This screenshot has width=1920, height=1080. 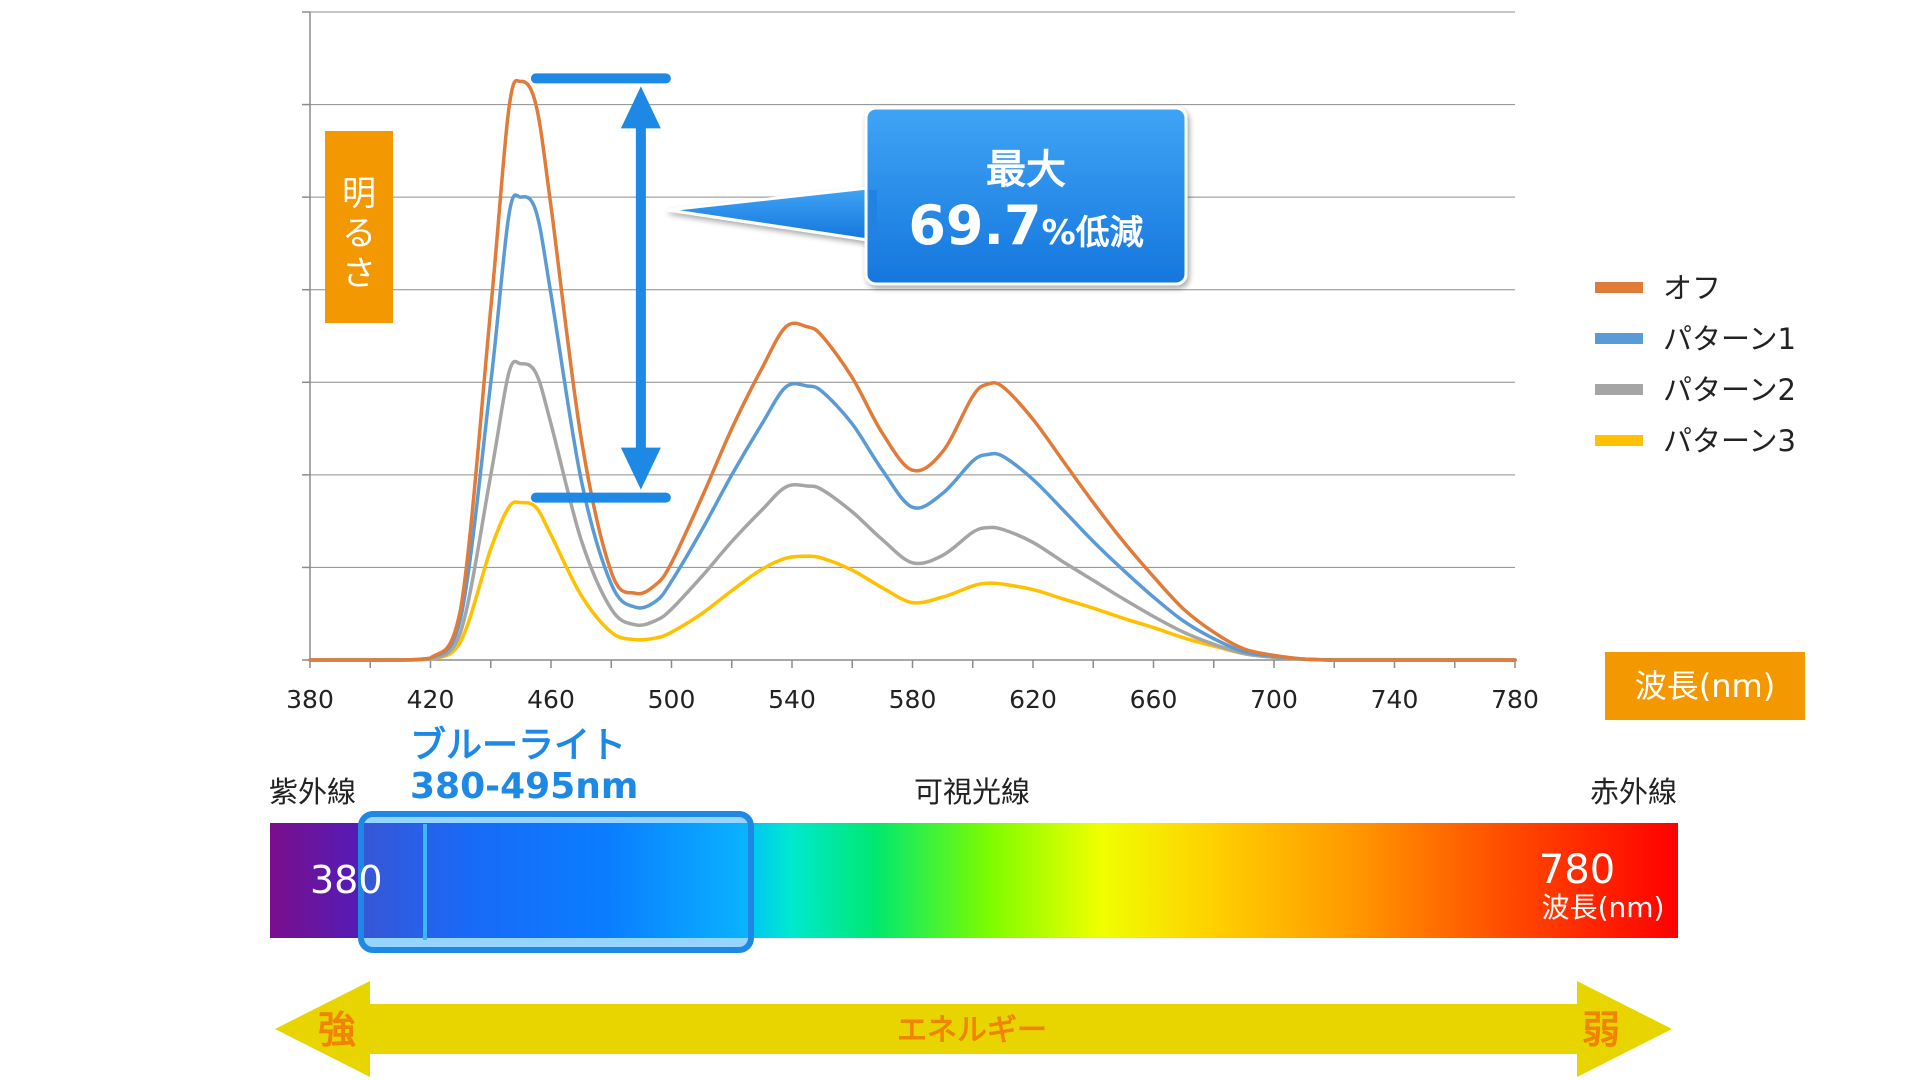 What do you see at coordinates (1154, 699) in the screenshot?
I see `x-tick-label: 660` at bounding box center [1154, 699].